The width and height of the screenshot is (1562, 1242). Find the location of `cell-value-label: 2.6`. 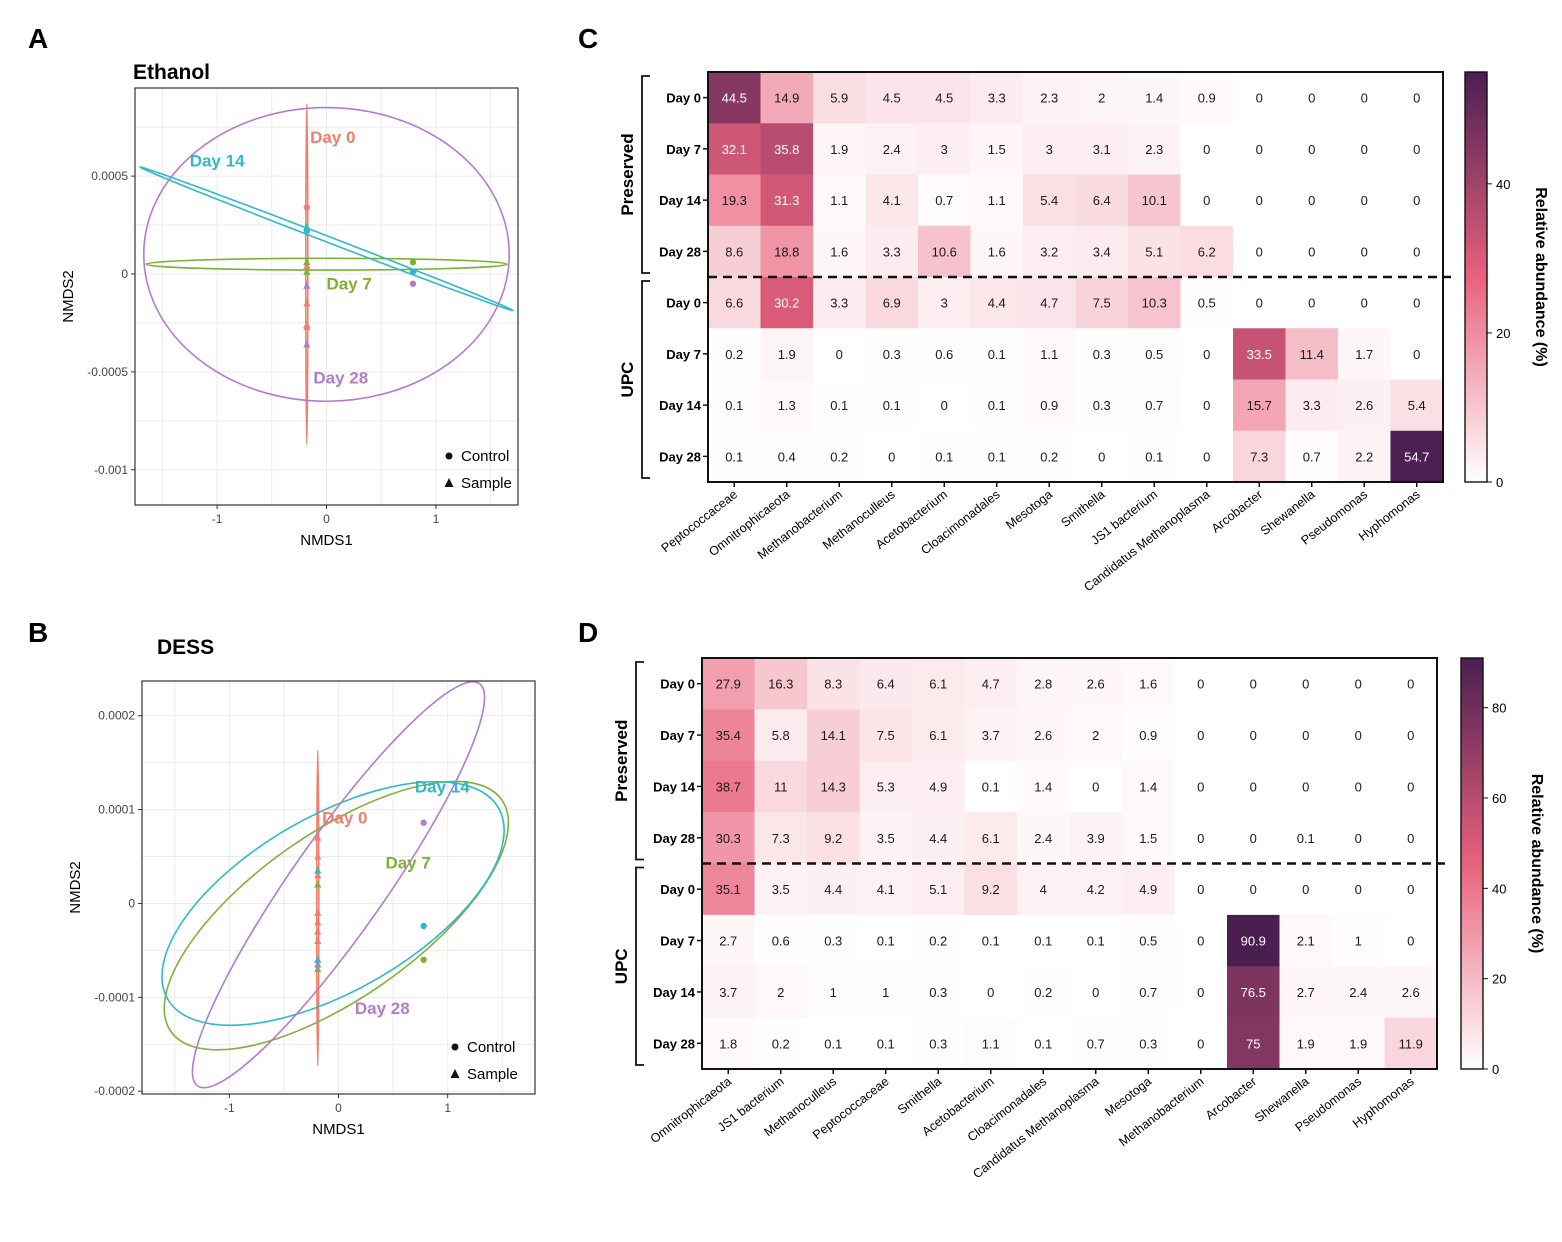

cell-value-label: 2.6 is located at coordinates (1043, 735).